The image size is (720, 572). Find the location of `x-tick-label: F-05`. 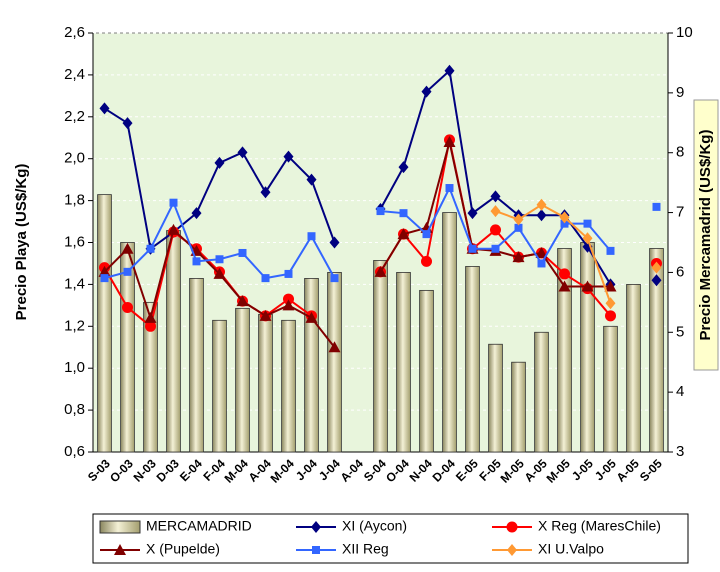

x-tick-label: F-05 is located at coordinates (491, 470).